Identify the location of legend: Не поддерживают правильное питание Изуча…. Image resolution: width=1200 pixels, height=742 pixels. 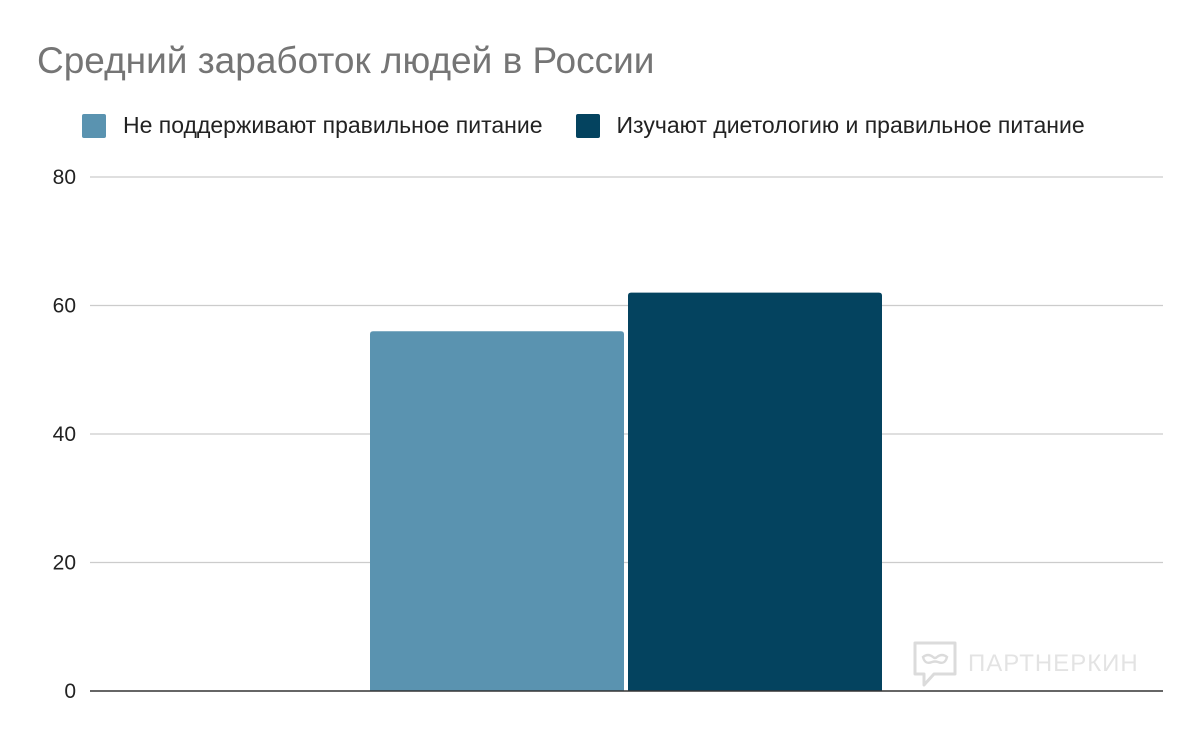
(600, 125).